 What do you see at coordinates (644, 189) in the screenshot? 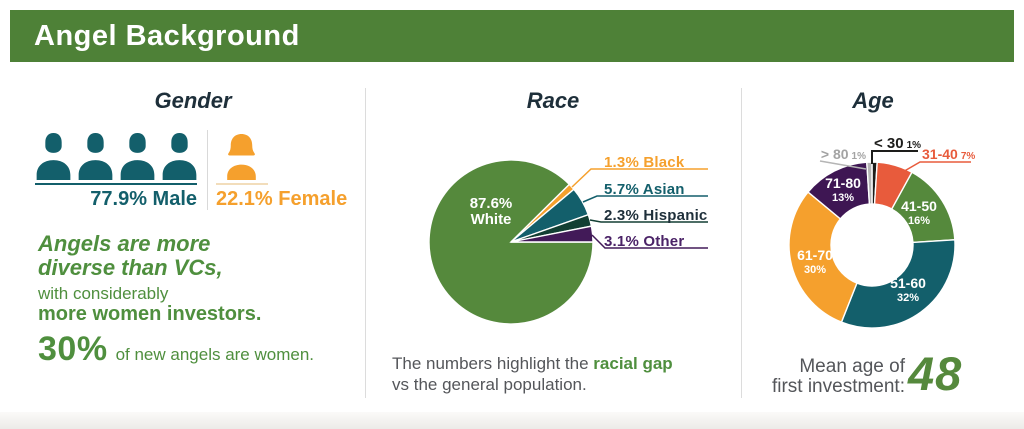
I see `race-label-asian: 5.7% Asian` at bounding box center [644, 189].